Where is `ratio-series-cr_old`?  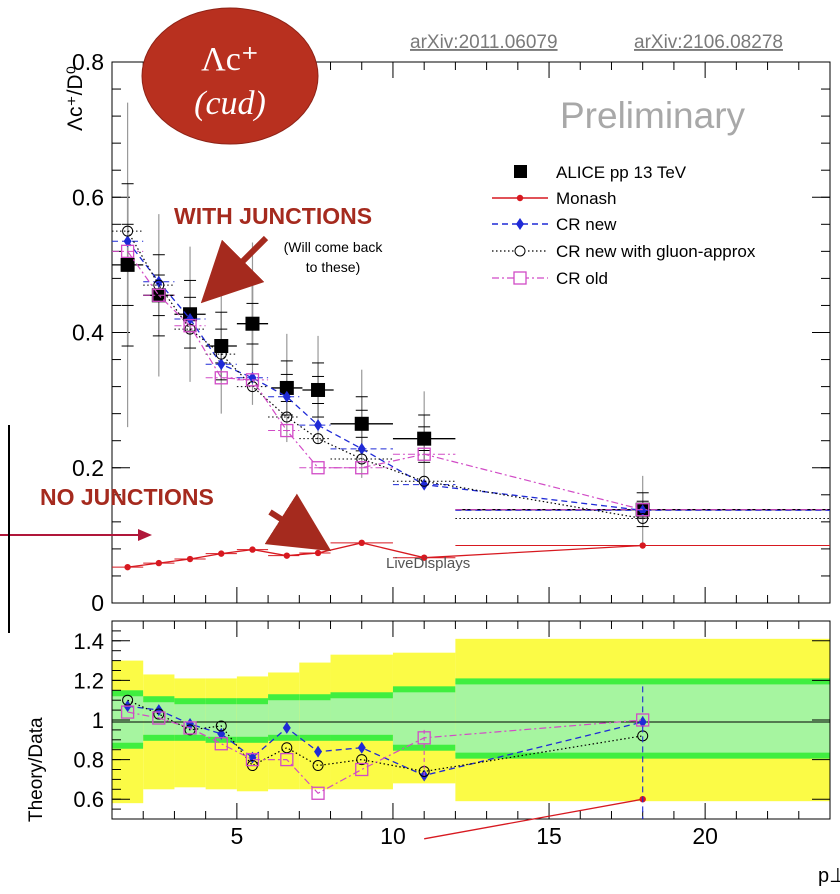 ratio-series-cr_old is located at coordinates (385, 752).